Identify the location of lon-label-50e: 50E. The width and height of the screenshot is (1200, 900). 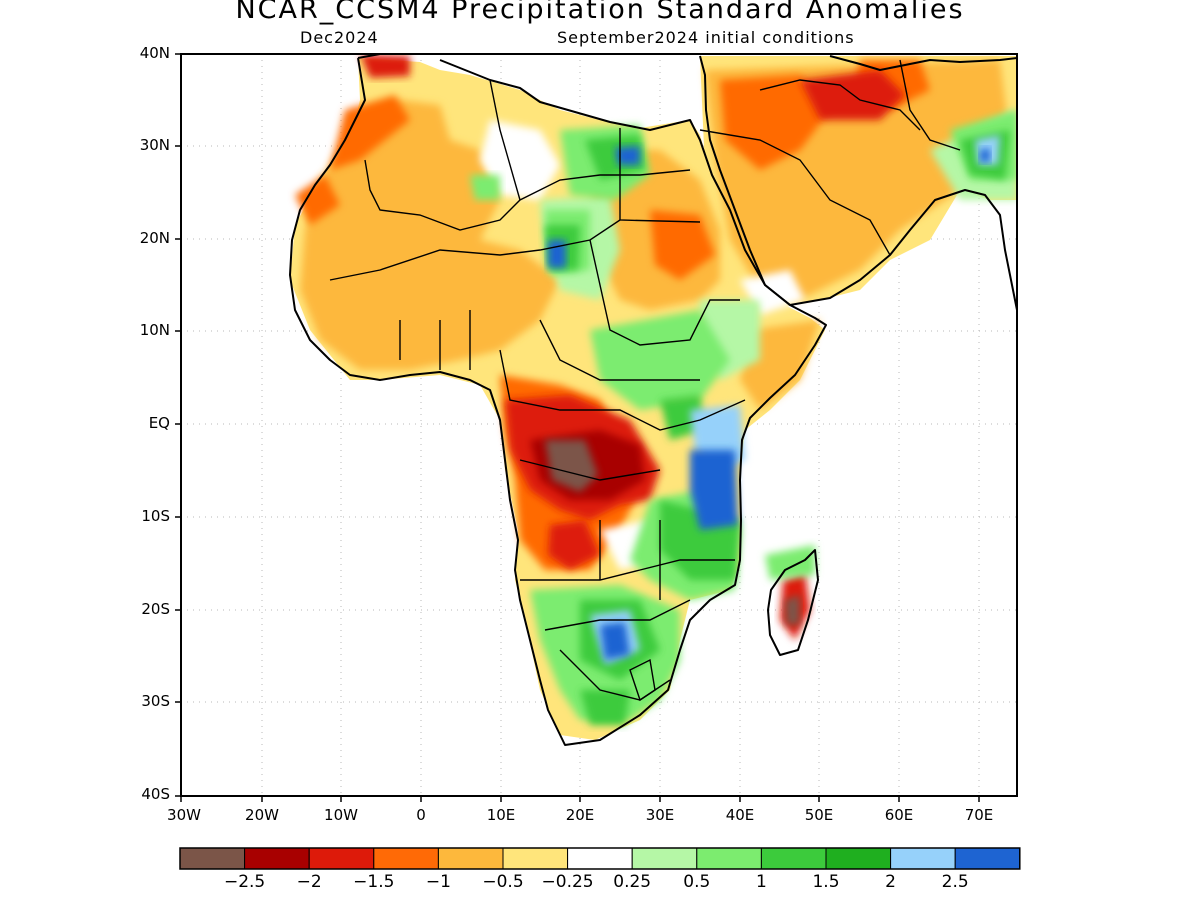
(819, 815).